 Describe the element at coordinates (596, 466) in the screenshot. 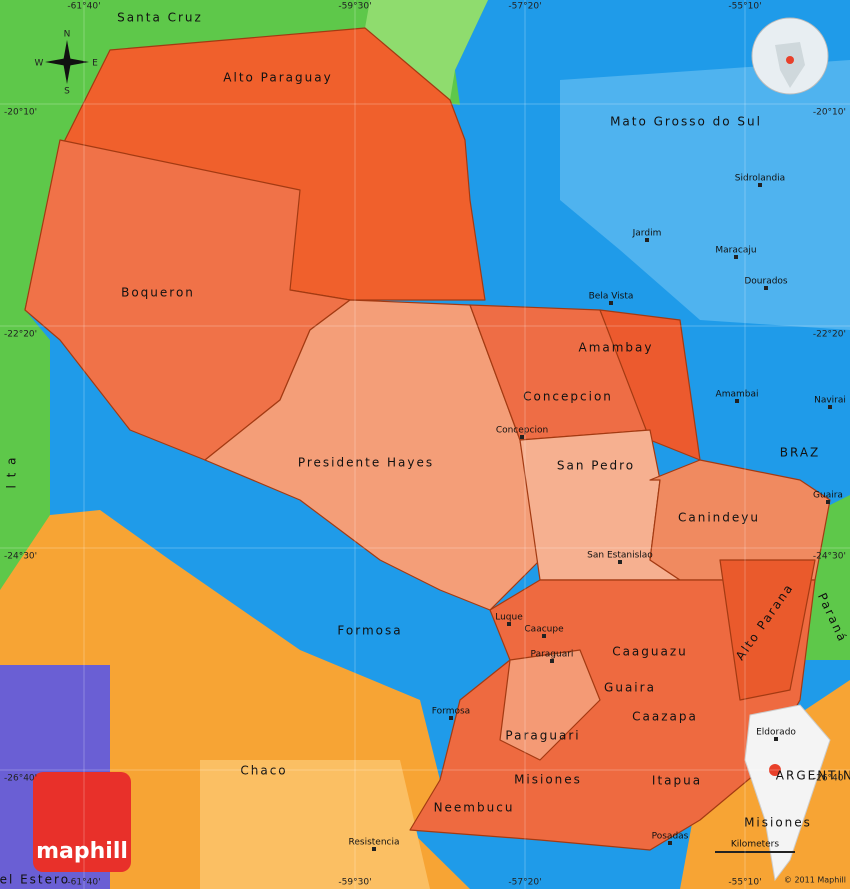

I see `department-label: San Pedro` at that location.